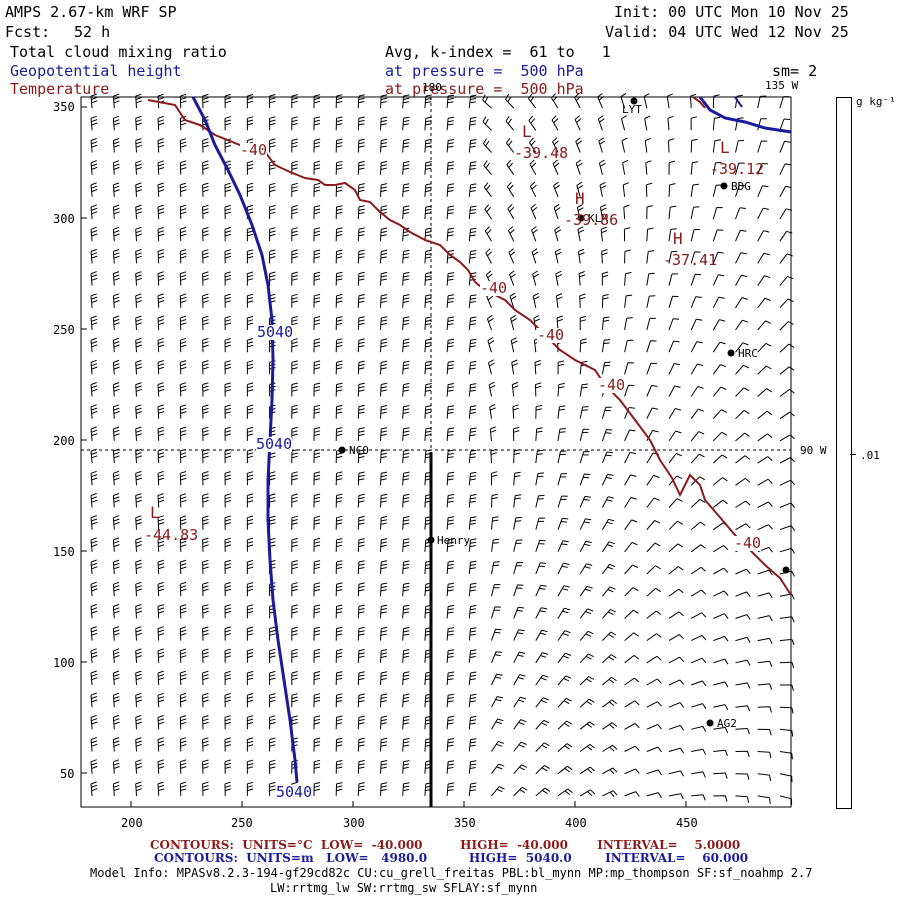  I want to click on station-BDG-dot, so click(724, 186).